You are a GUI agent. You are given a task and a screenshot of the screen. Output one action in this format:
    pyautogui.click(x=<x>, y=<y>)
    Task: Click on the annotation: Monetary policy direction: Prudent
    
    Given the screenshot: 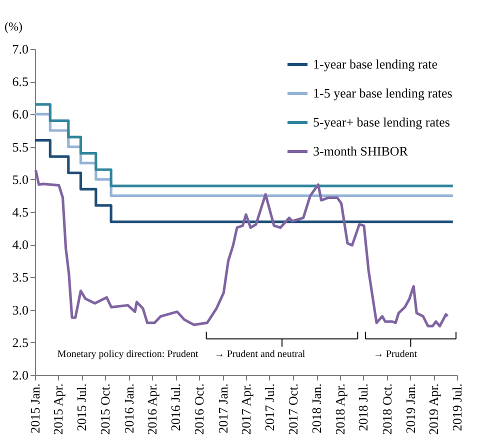 What is the action you would take?
    pyautogui.click(x=127, y=354)
    